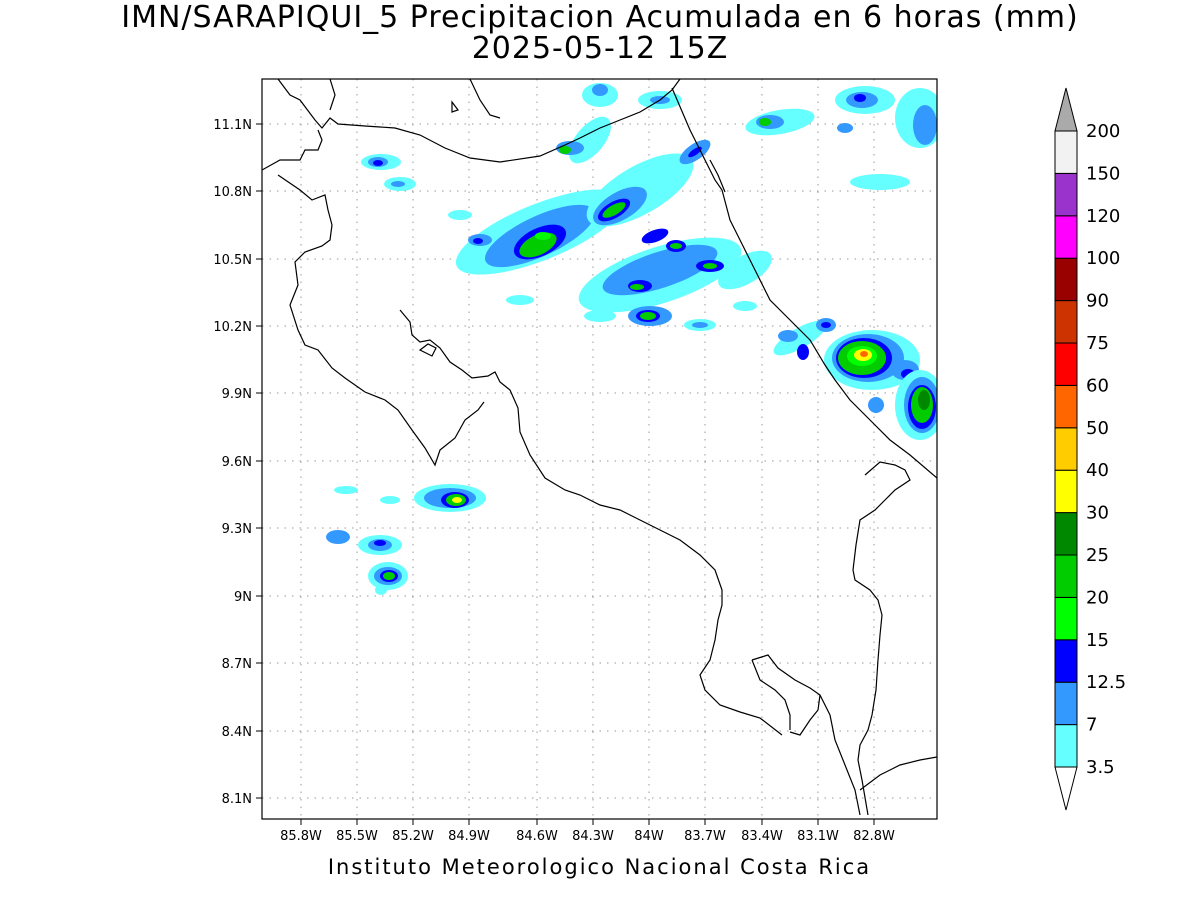  I want to click on lat-tick-label: 9N, so click(243, 597).